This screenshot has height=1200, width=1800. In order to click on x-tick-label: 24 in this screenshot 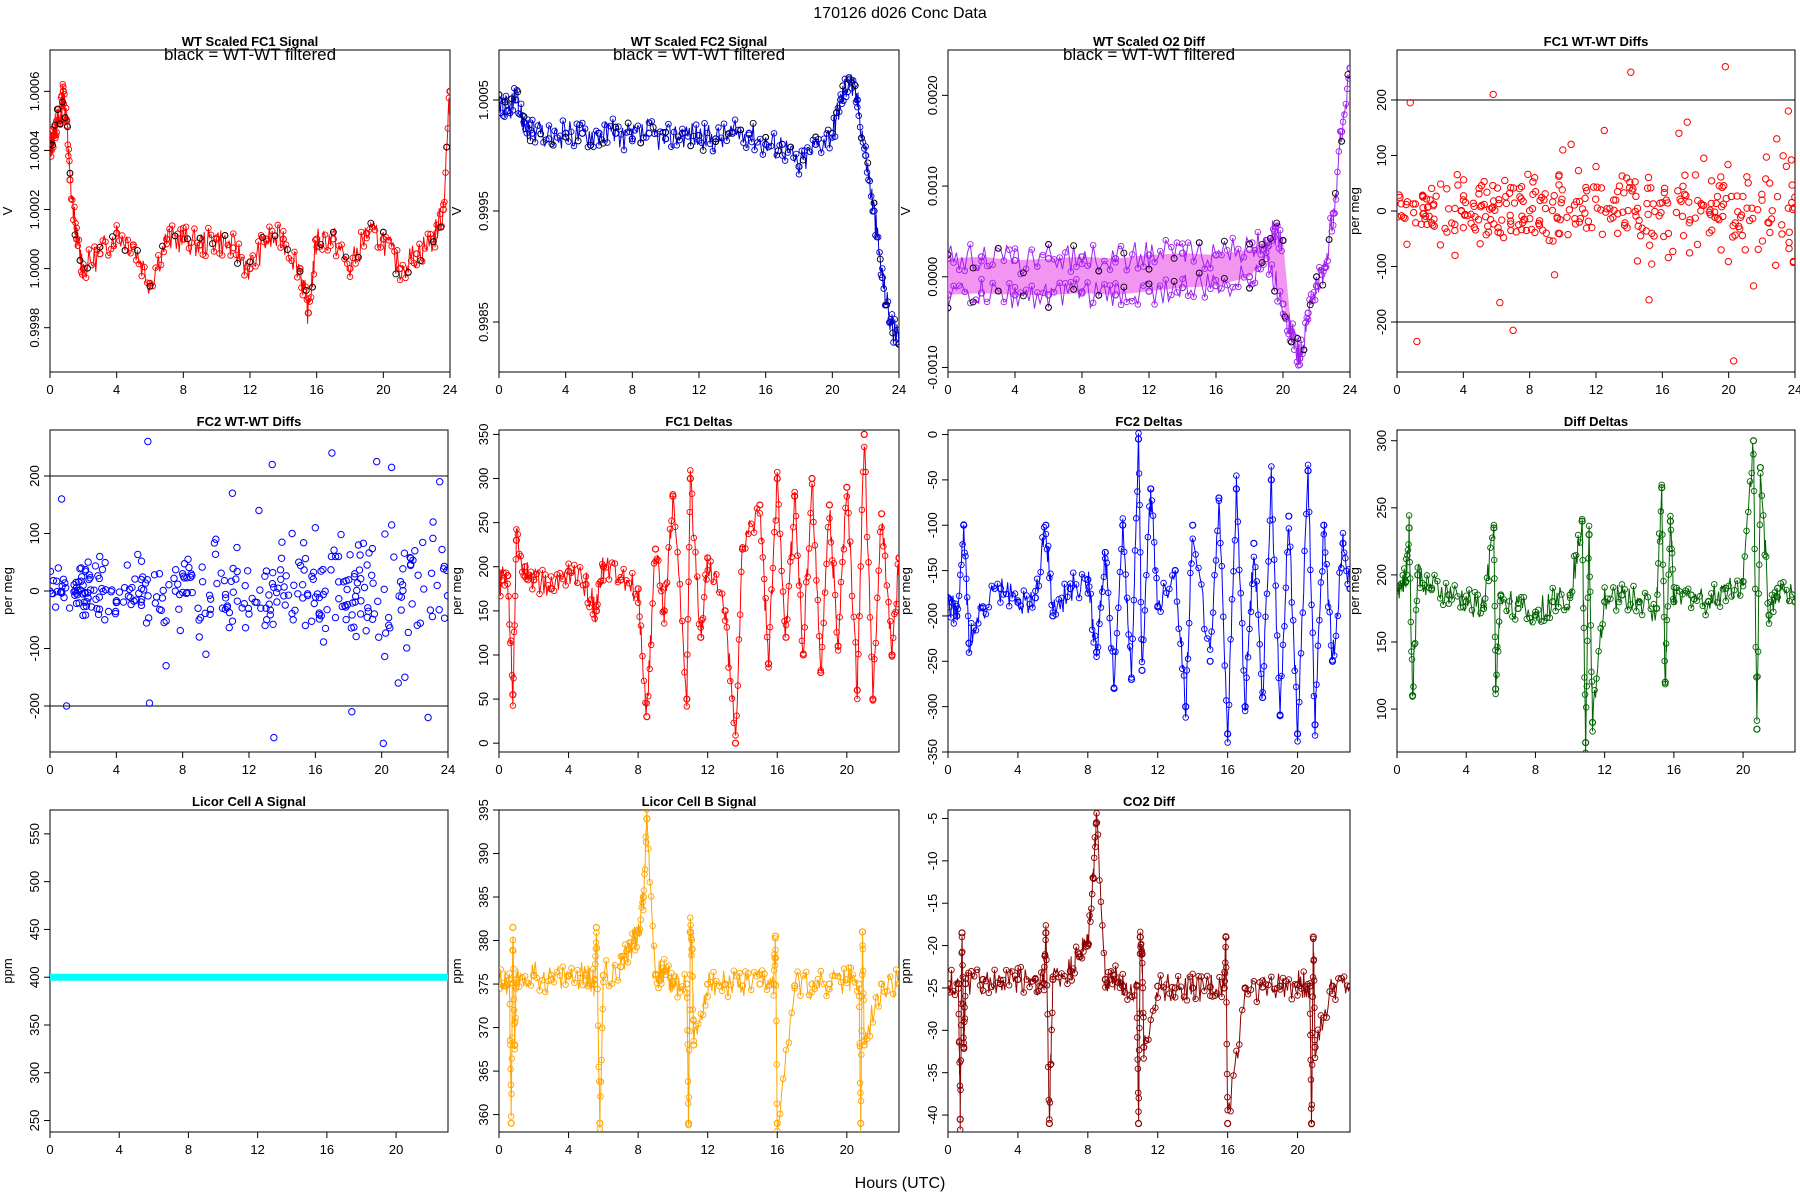, I will do `click(1794, 389)`.